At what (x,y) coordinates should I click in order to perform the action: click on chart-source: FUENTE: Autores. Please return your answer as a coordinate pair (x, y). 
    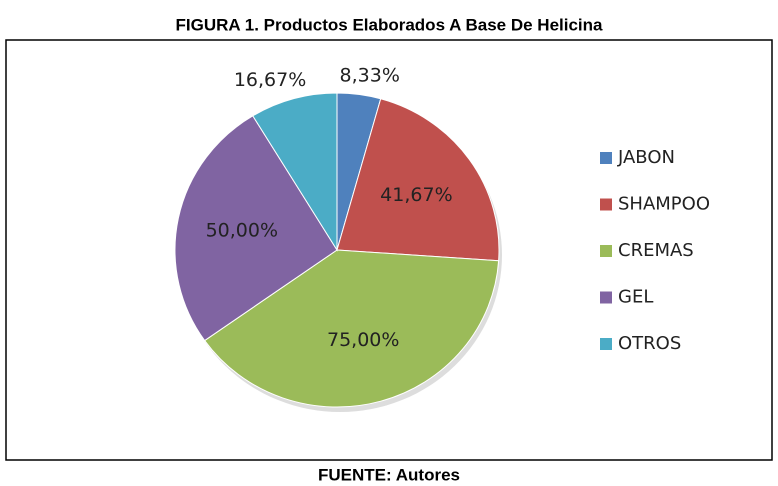
    Looking at the image, I should click on (389, 474).